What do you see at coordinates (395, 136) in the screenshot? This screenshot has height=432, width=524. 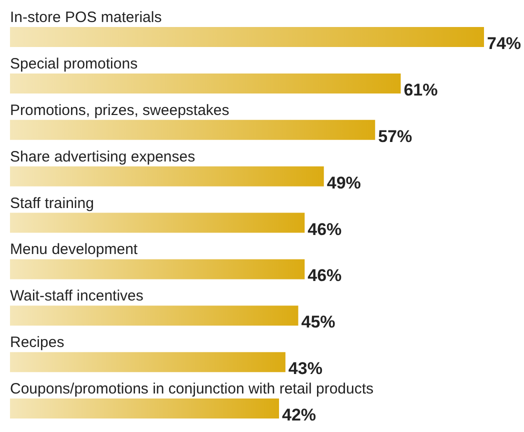 I see `data-label: 57%` at bounding box center [395, 136].